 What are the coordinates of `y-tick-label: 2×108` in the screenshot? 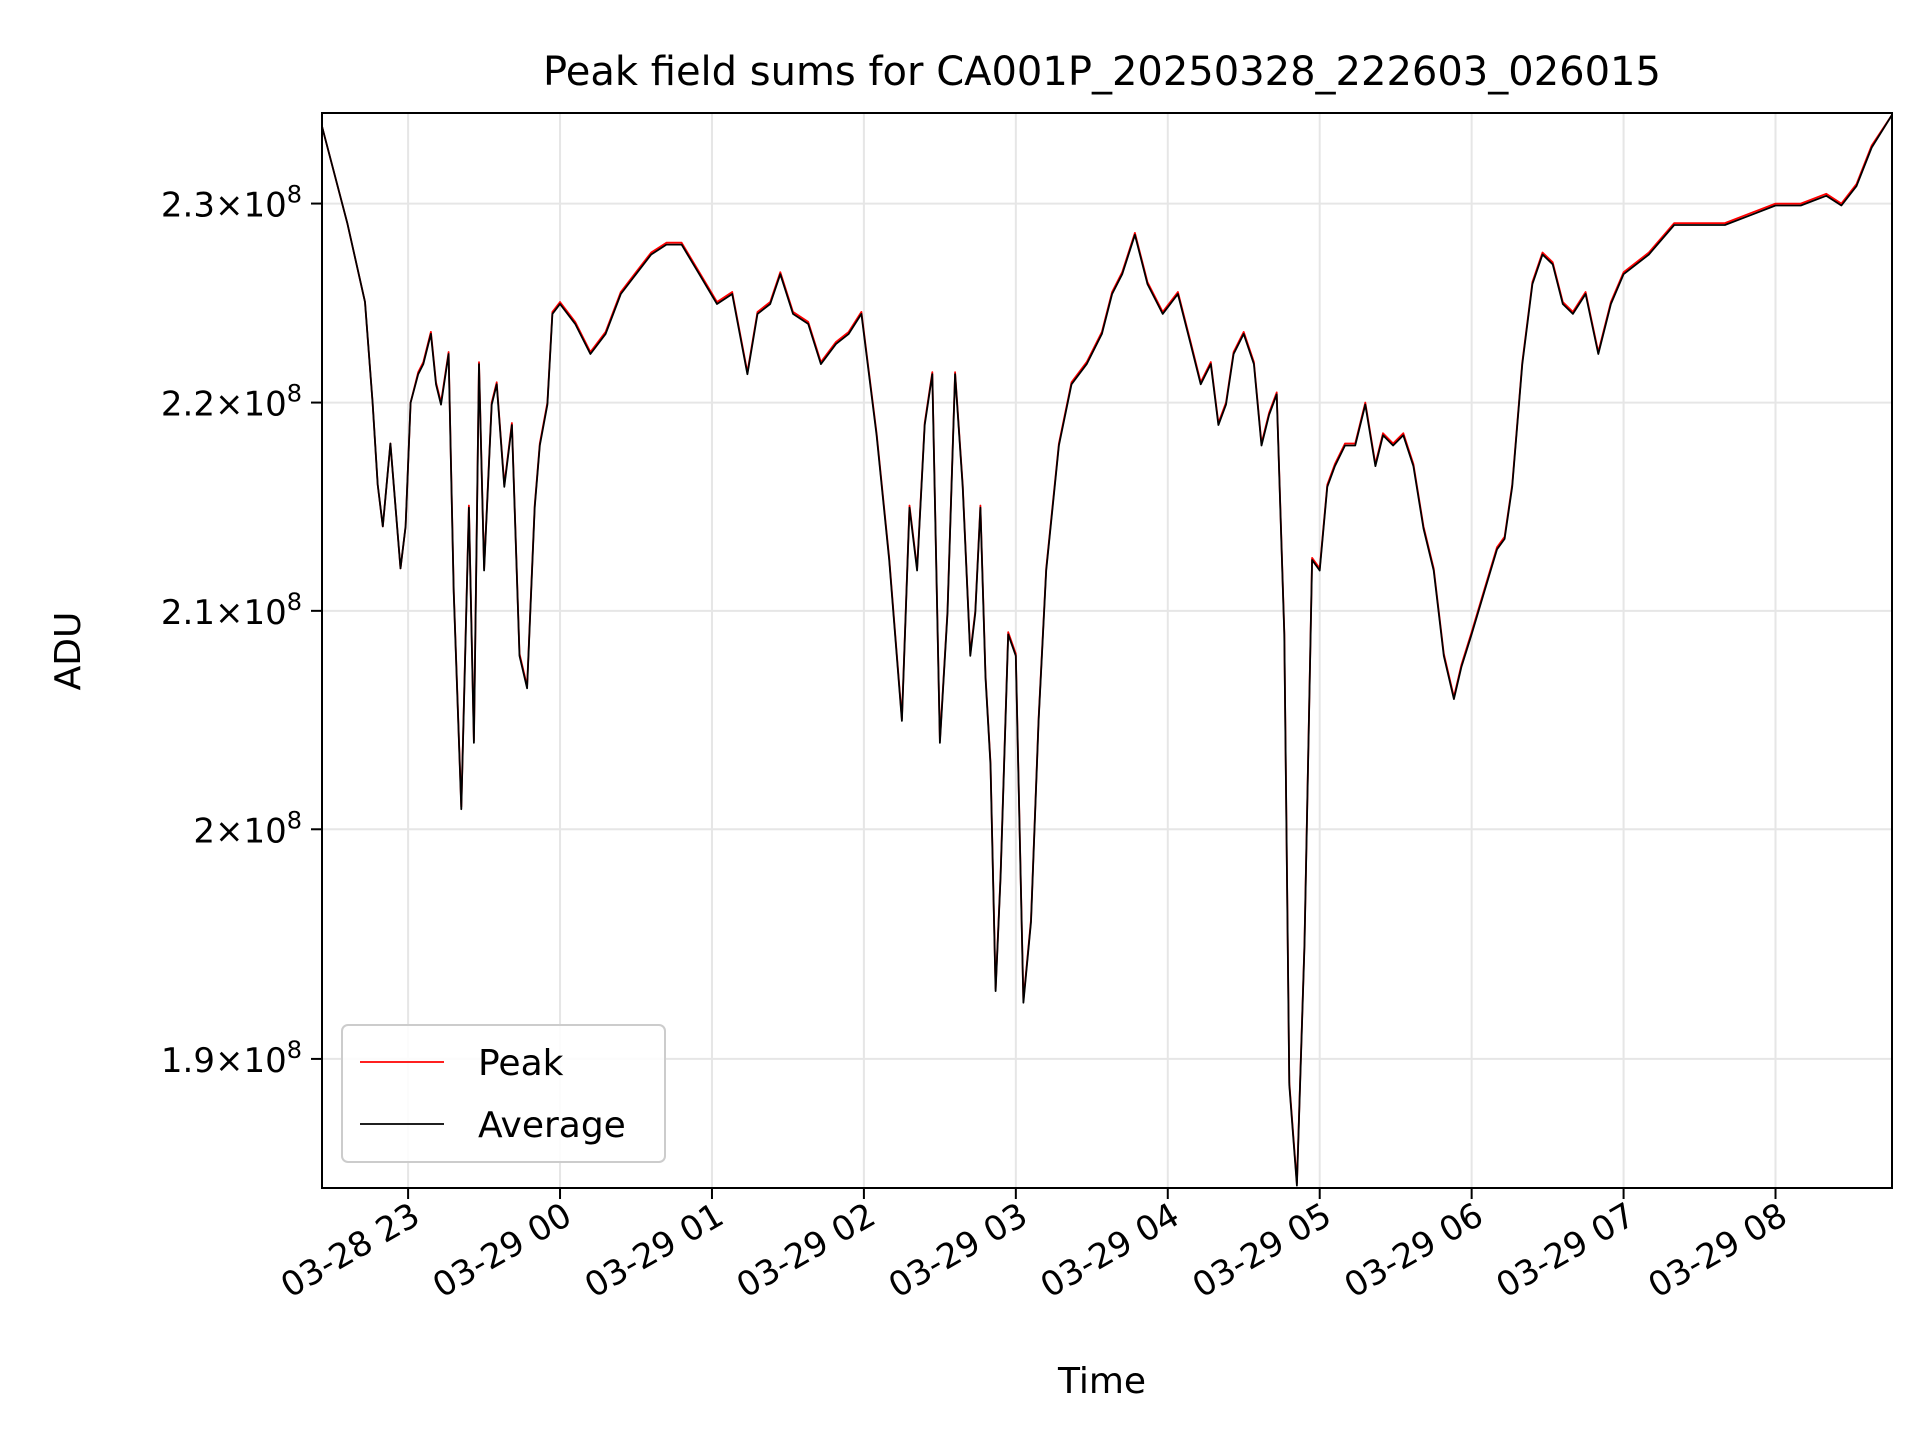 It's located at (247, 828).